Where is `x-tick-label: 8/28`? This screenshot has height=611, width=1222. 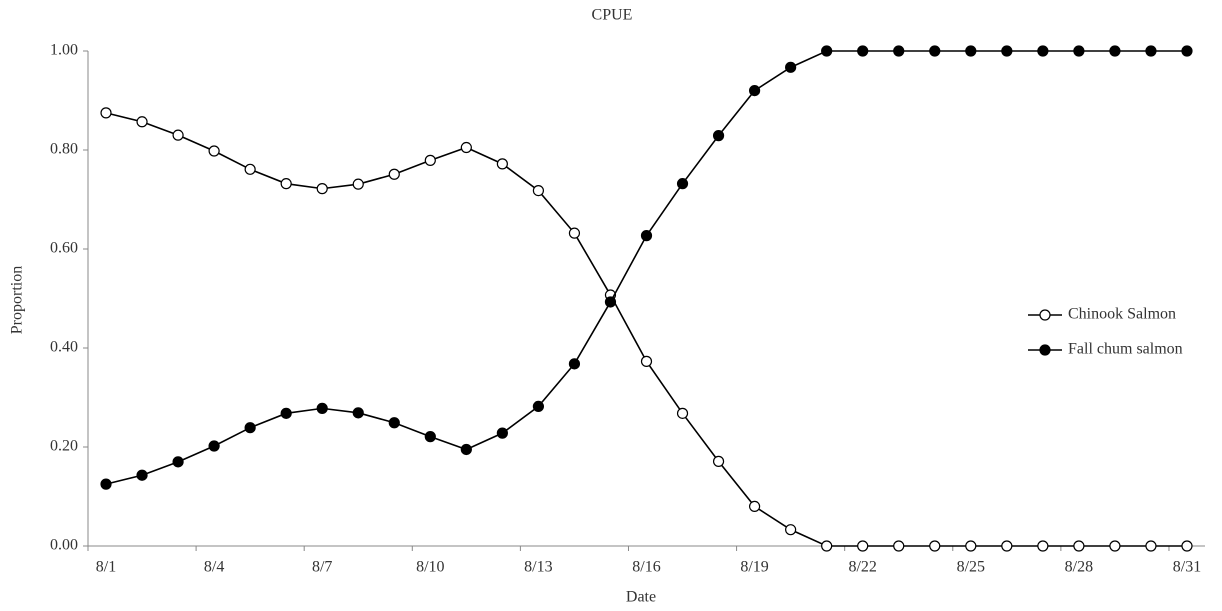 x-tick-label: 8/28 is located at coordinates (1079, 567).